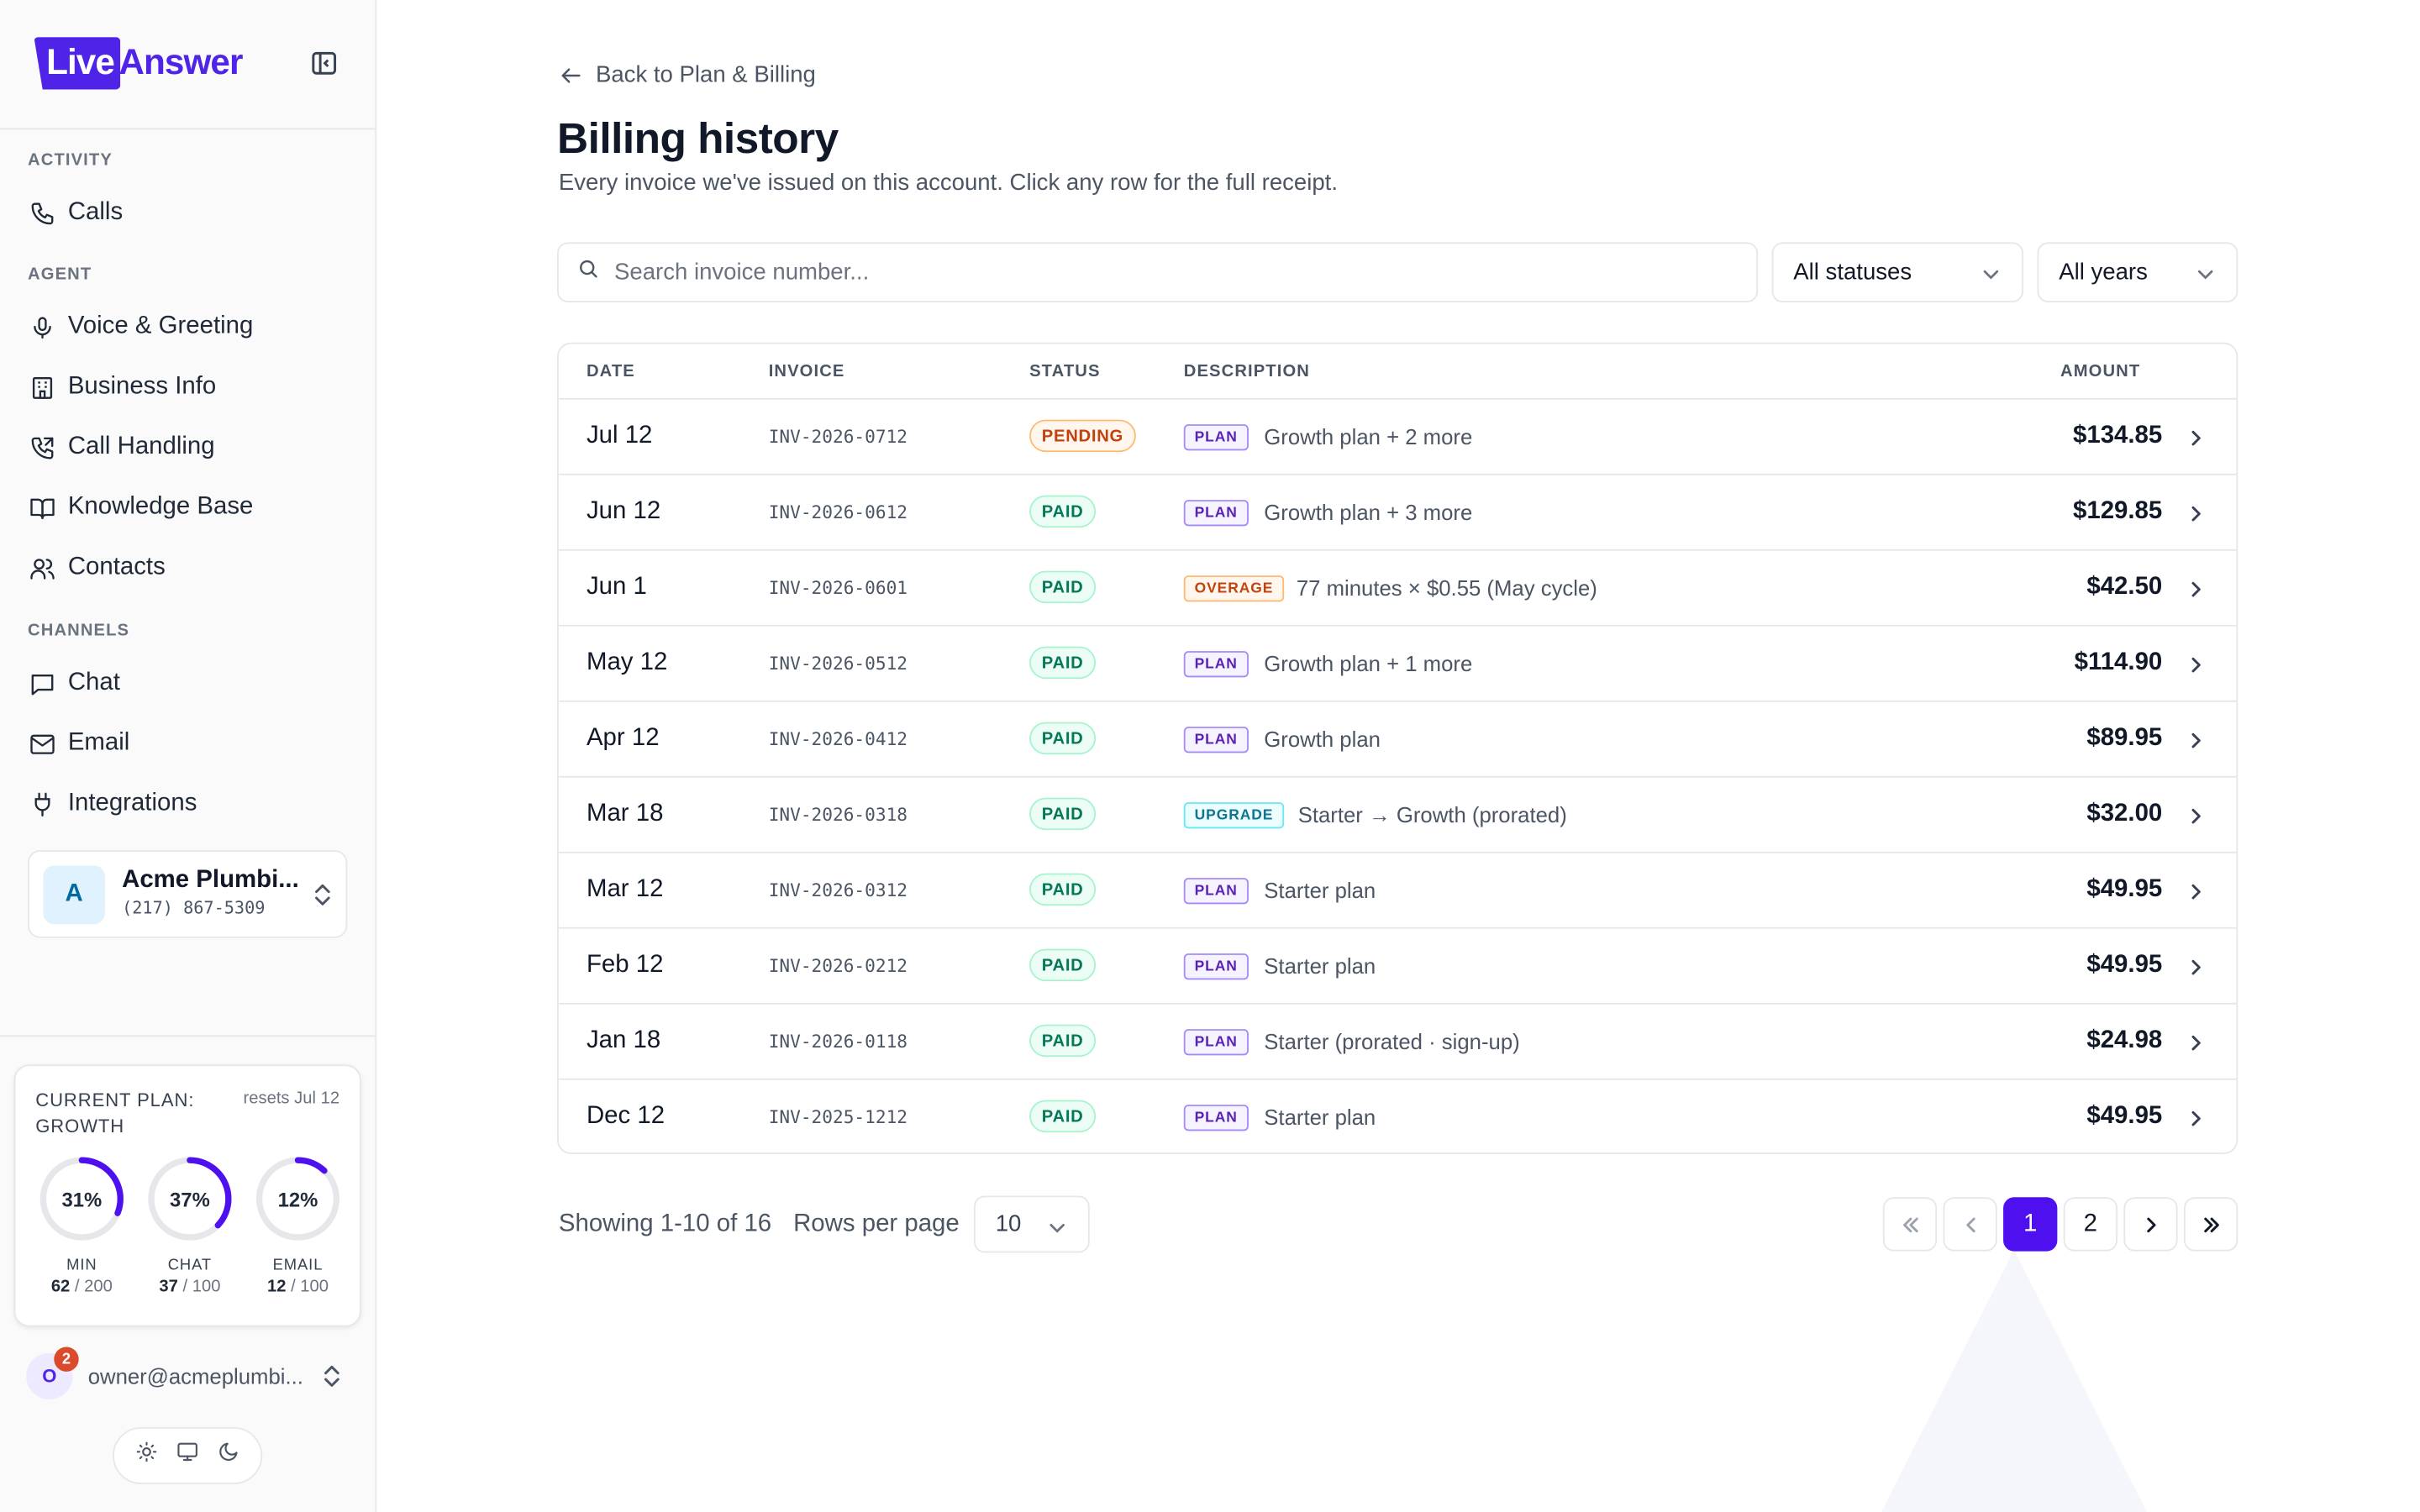 The height and width of the screenshot is (1512, 2420). Describe the element at coordinates (705, 74) in the screenshot. I see `back-link-label: Back to Plan & Billing` at that location.